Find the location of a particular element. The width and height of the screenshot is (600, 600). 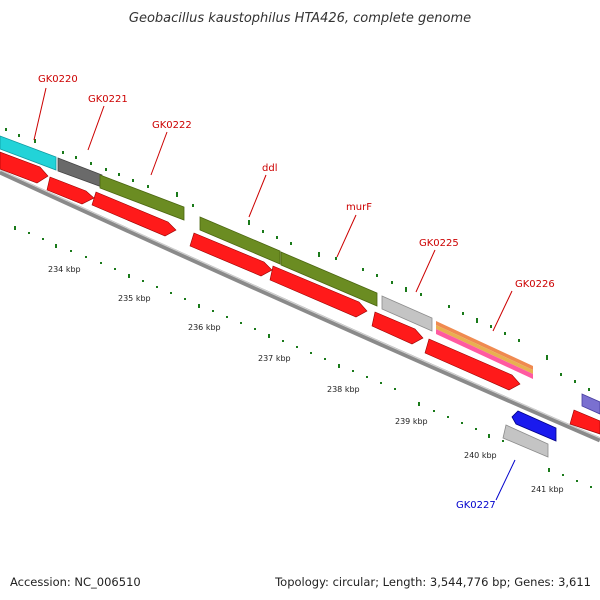

gene-label-murF: murF is located at coordinates (359, 207).